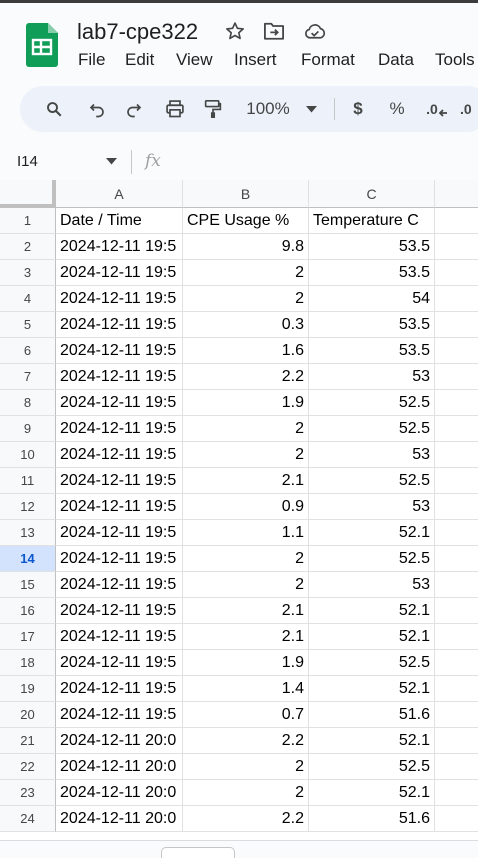 The height and width of the screenshot is (858, 478). I want to click on column-header-a: A, so click(119, 194).